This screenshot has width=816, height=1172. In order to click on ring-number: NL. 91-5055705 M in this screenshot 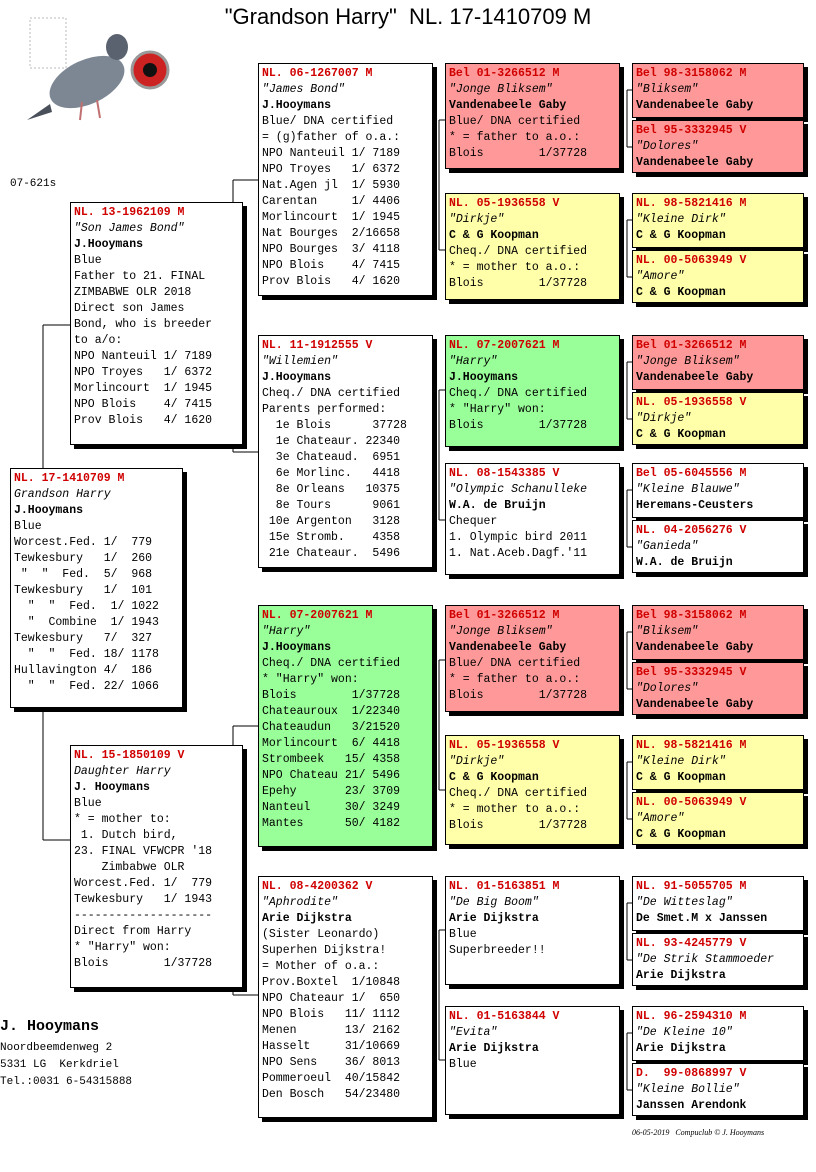, I will do `click(691, 886)`.